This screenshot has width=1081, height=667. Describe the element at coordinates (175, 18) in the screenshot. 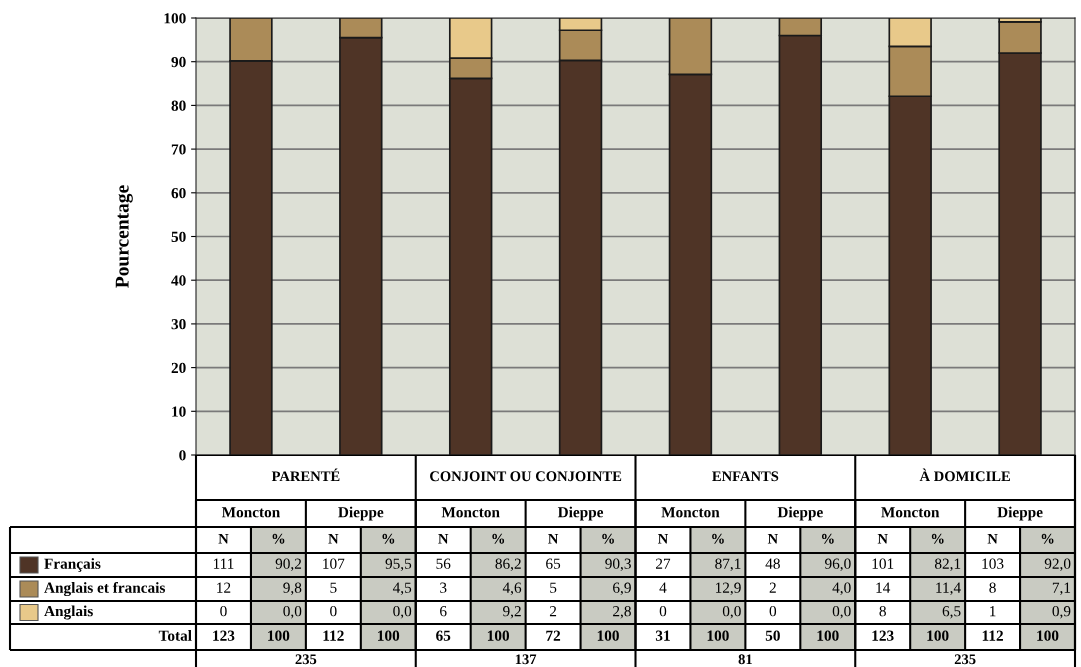

I see `y-tick-label: 100` at that location.